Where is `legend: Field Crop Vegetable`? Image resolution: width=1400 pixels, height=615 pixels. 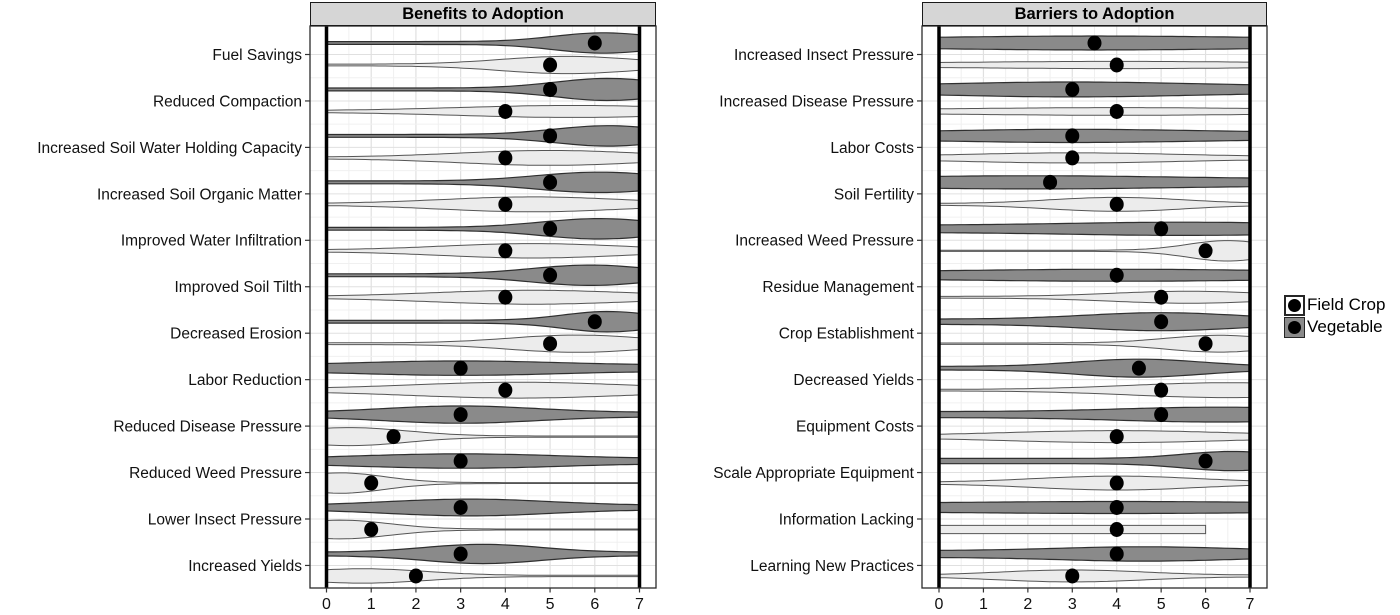
legend: Field Crop Vegetable is located at coordinates (1334, 316).